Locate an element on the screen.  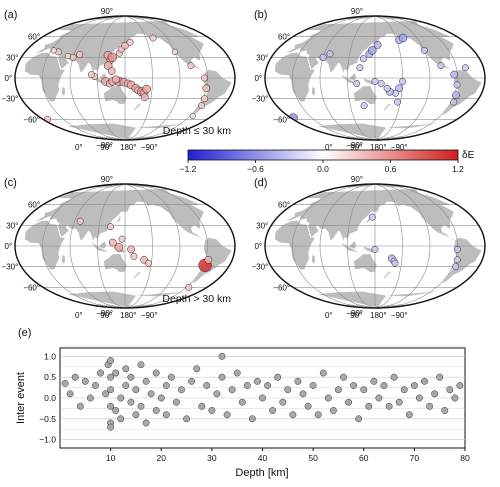
map-frame is located at coordinates (375, 78).